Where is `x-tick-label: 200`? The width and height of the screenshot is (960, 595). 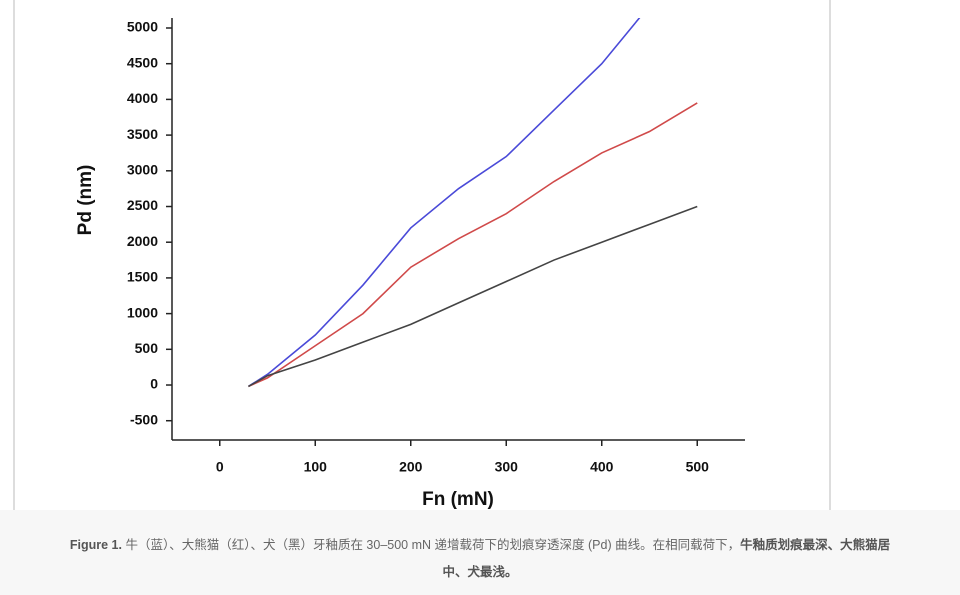
x-tick-label: 200 is located at coordinates (411, 467).